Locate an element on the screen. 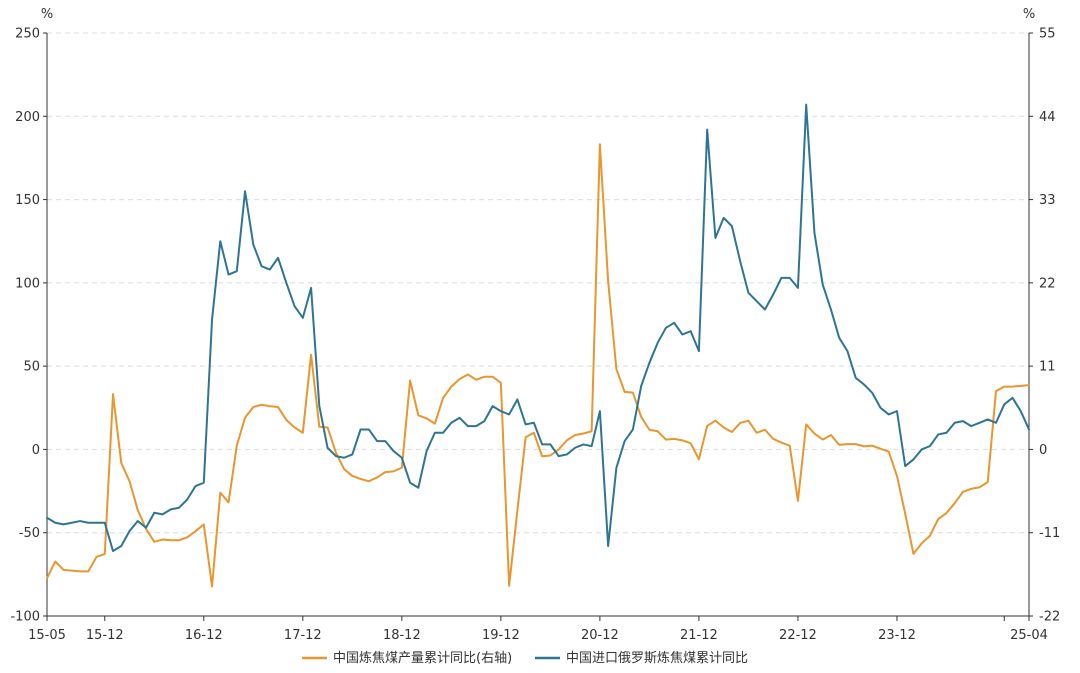  left-axis-unit: % is located at coordinates (47, 14).